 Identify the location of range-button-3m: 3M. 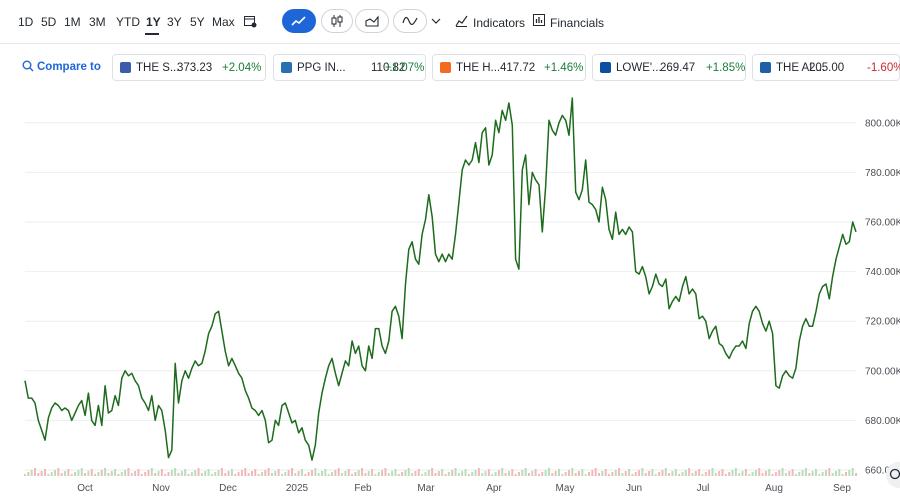
(97, 22).